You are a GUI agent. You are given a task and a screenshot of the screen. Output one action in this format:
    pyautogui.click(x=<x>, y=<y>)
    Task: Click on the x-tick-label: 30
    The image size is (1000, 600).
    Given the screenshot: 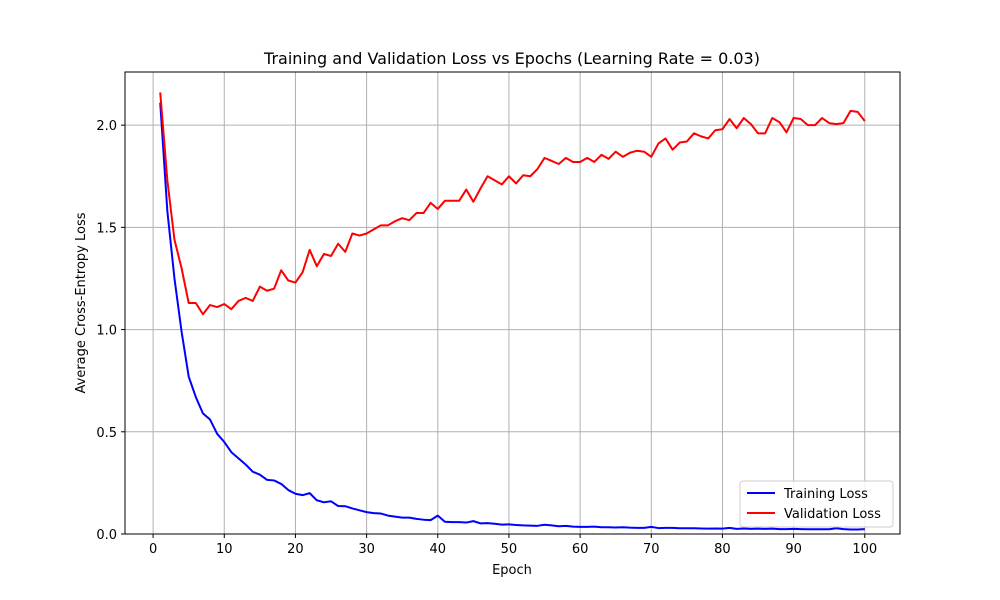 What is the action you would take?
    pyautogui.click(x=366, y=549)
    